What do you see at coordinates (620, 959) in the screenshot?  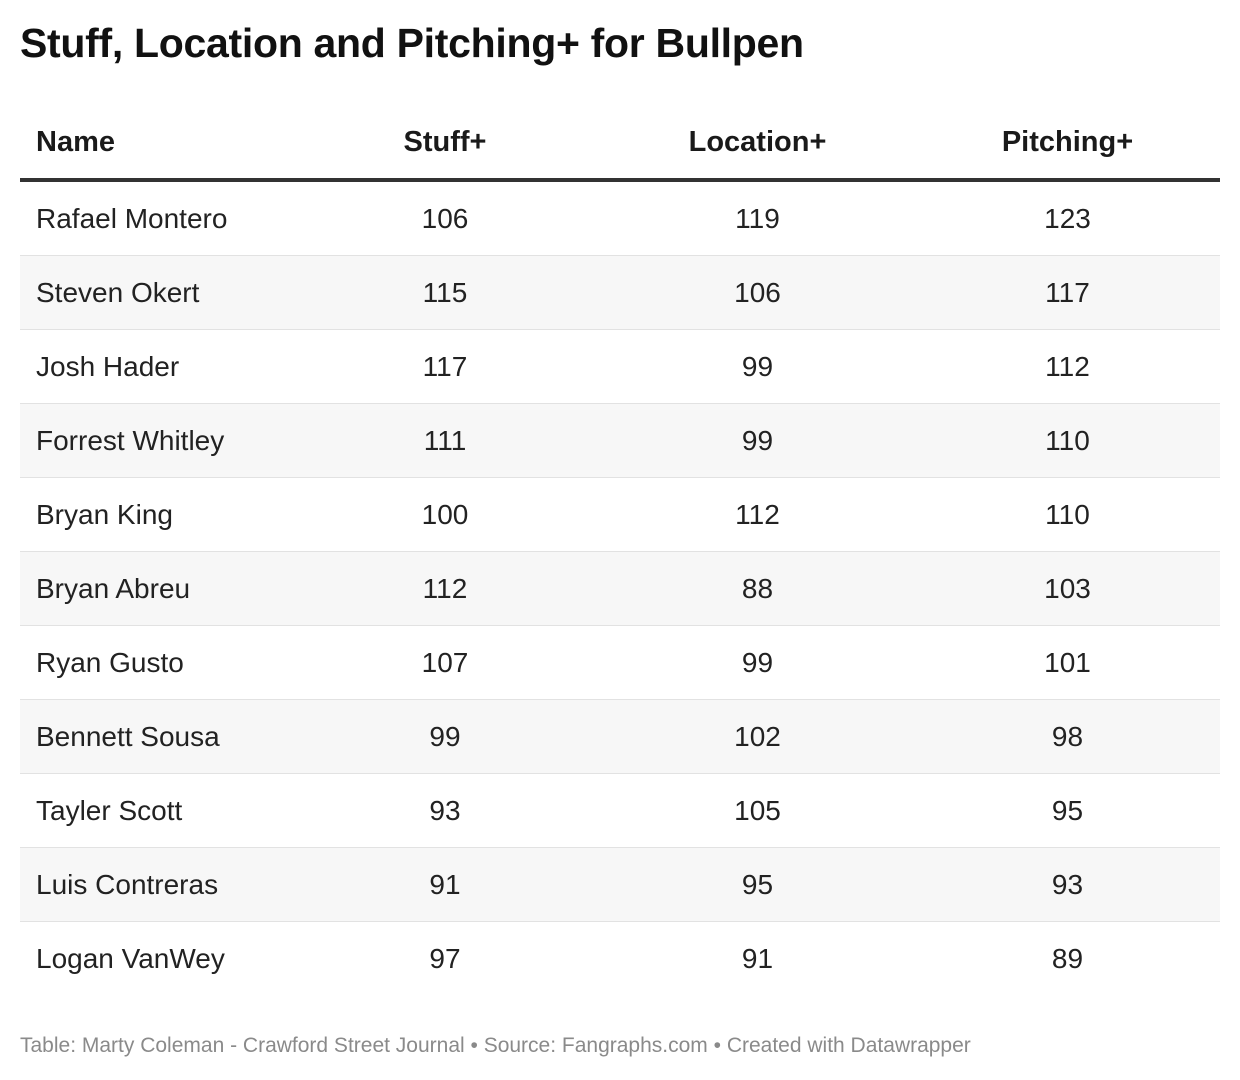 I see `table-row: Logan VanWey 97 91 89` at bounding box center [620, 959].